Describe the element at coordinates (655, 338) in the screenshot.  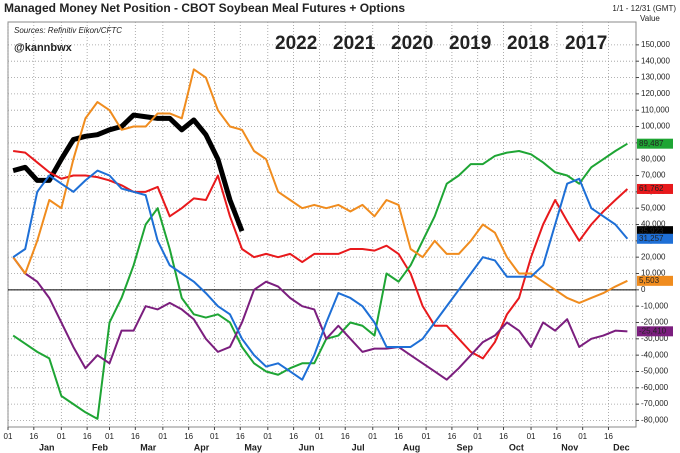
I see `y-tick-label: -30,000` at that location.